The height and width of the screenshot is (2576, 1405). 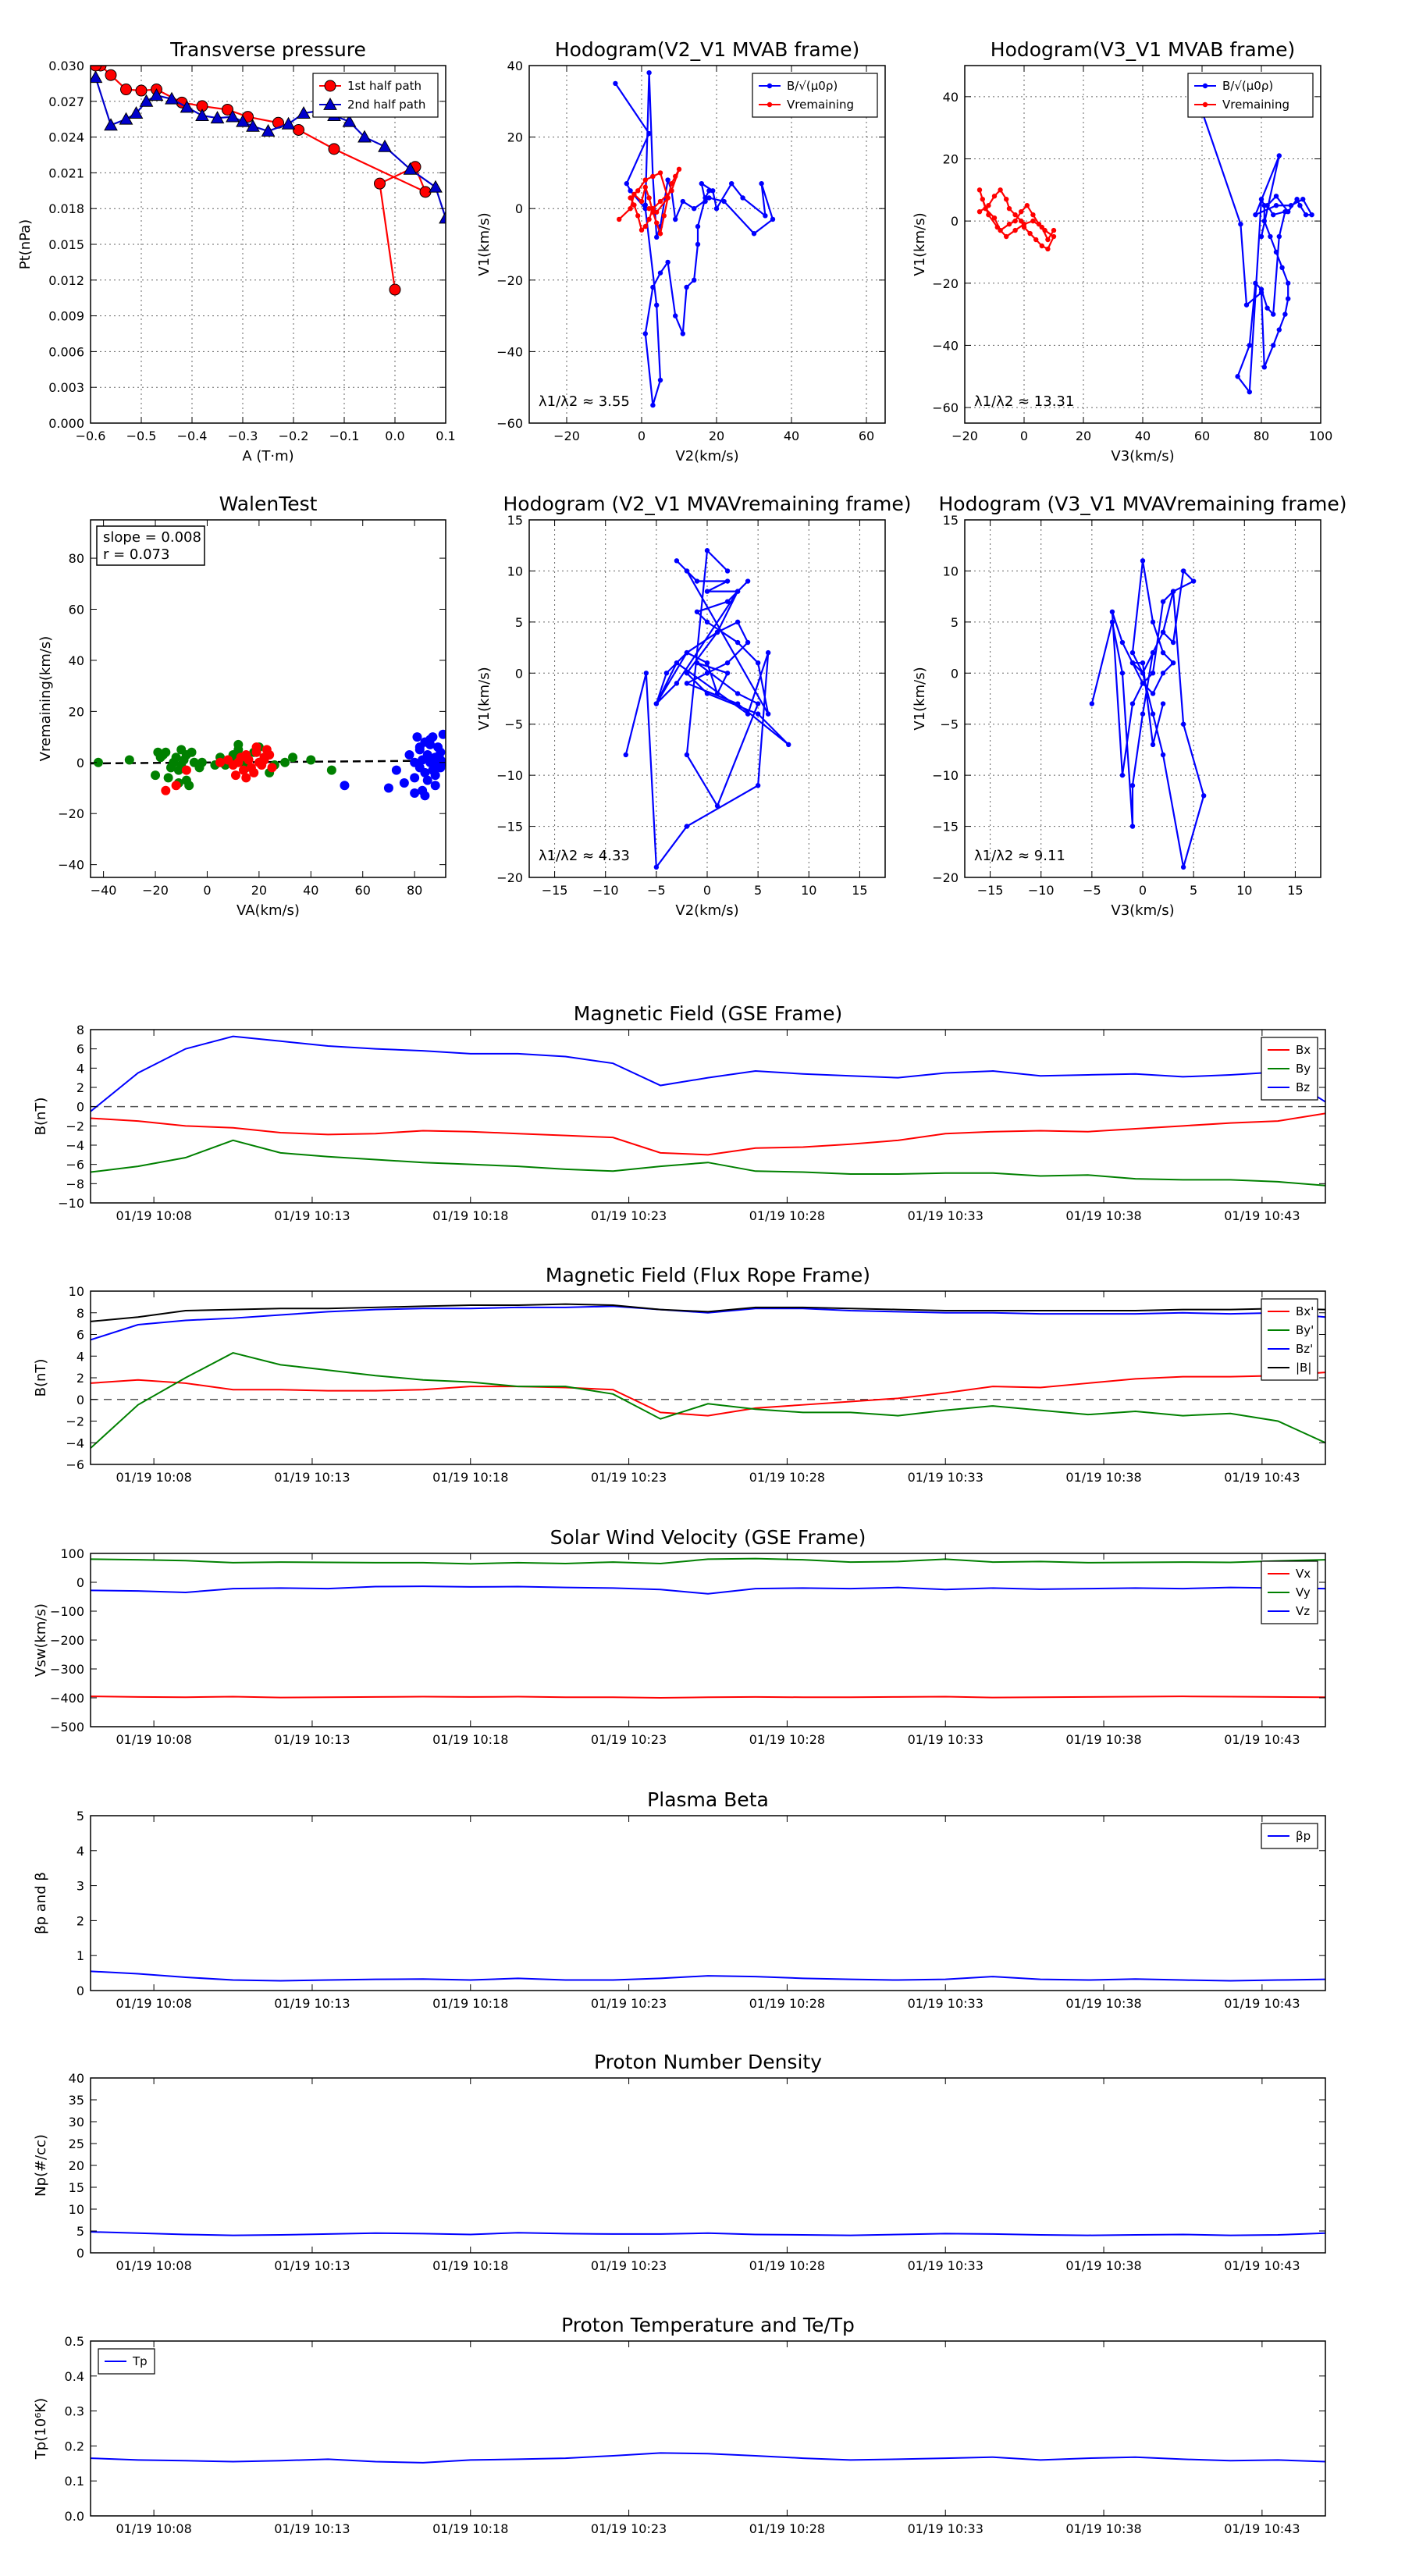 What do you see at coordinates (75, 1145) in the screenshot?
I see `y-tick-label: −4` at bounding box center [75, 1145].